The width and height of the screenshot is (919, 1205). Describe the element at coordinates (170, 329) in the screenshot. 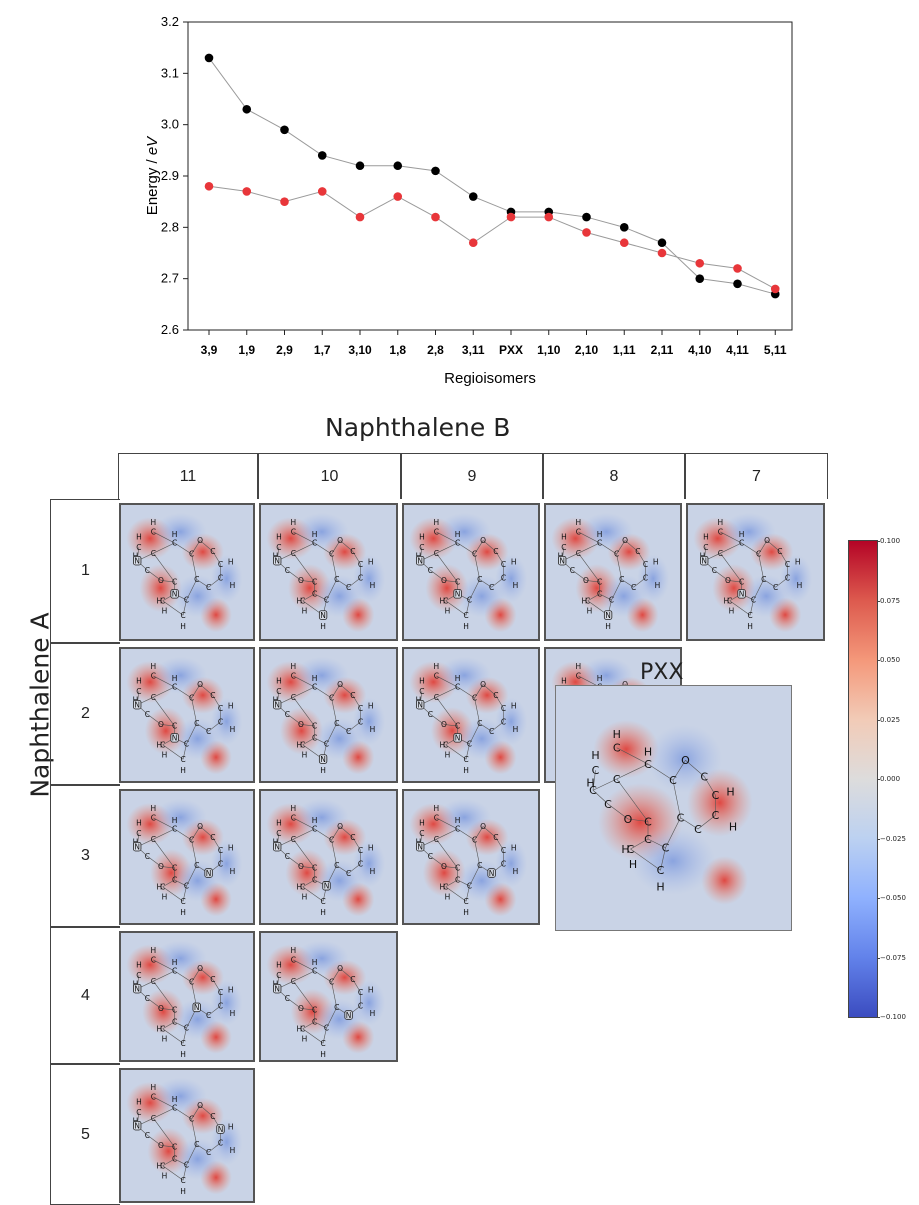

I see `y-tick-label: 2.6` at that location.